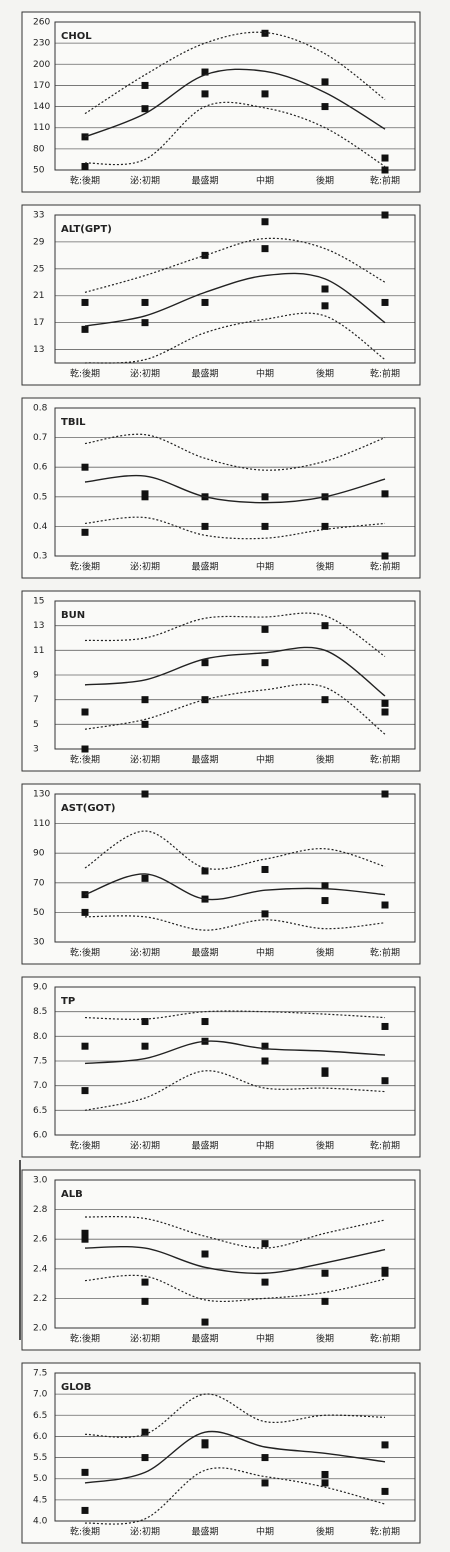  Describe the element at coordinates (40, 1062) in the screenshot. I see `y-tick-label: 7.5` at that location.